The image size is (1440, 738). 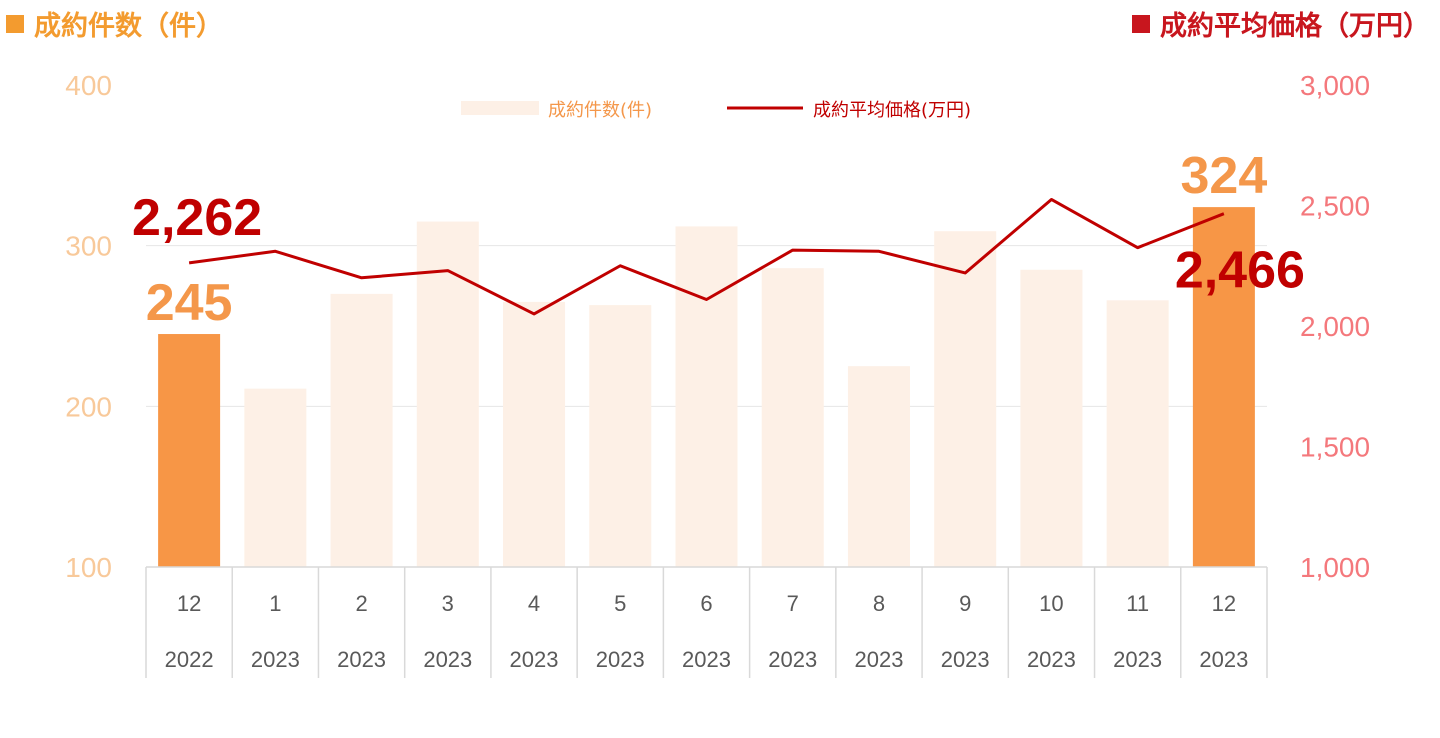 I want to click on data-label: 2,262, so click(x=197, y=218).